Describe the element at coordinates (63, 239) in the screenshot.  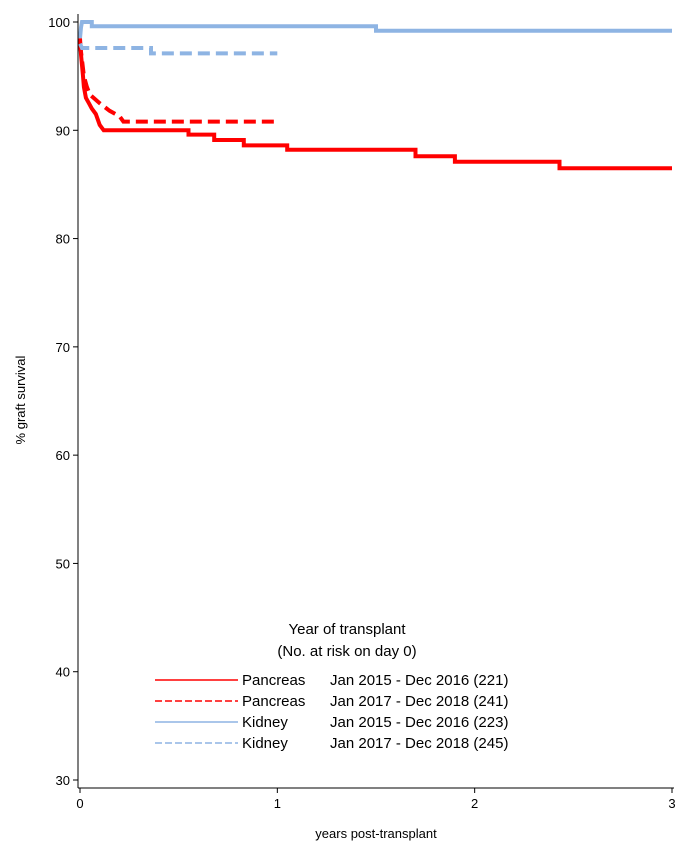
I see `y-tick-label: 80` at that location.